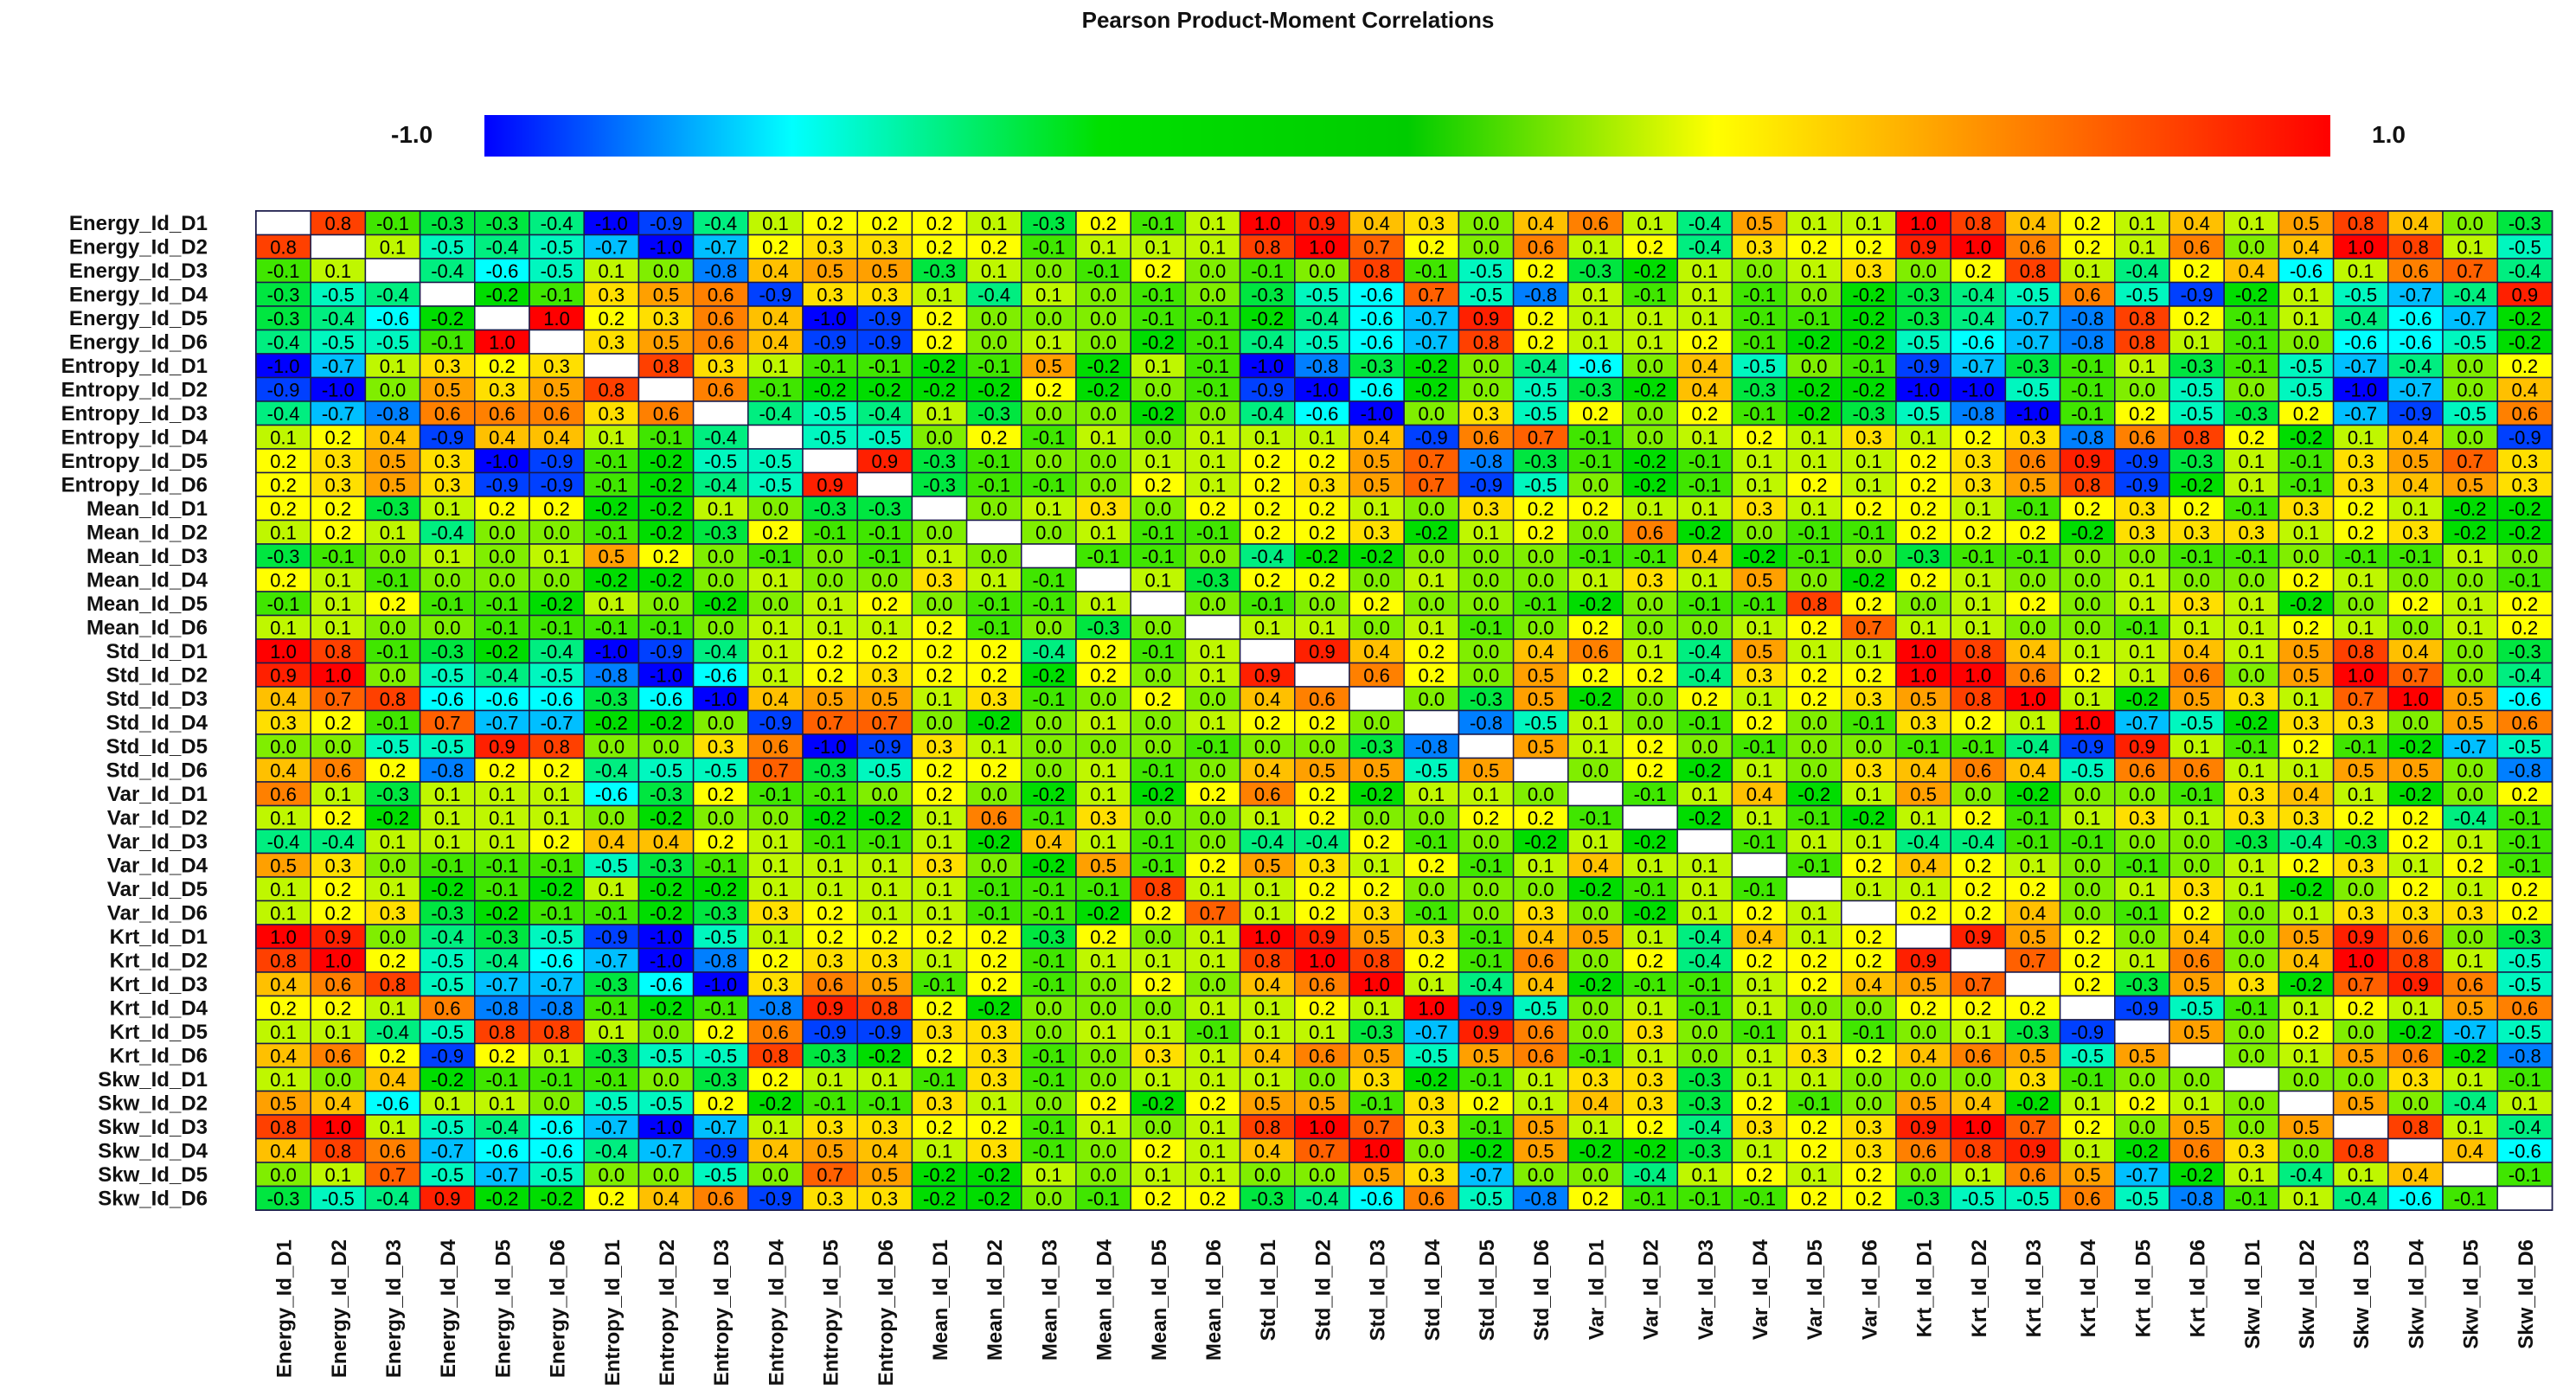  I want to click on heatmap-cell-label: -0.9, so click(720, 1151).